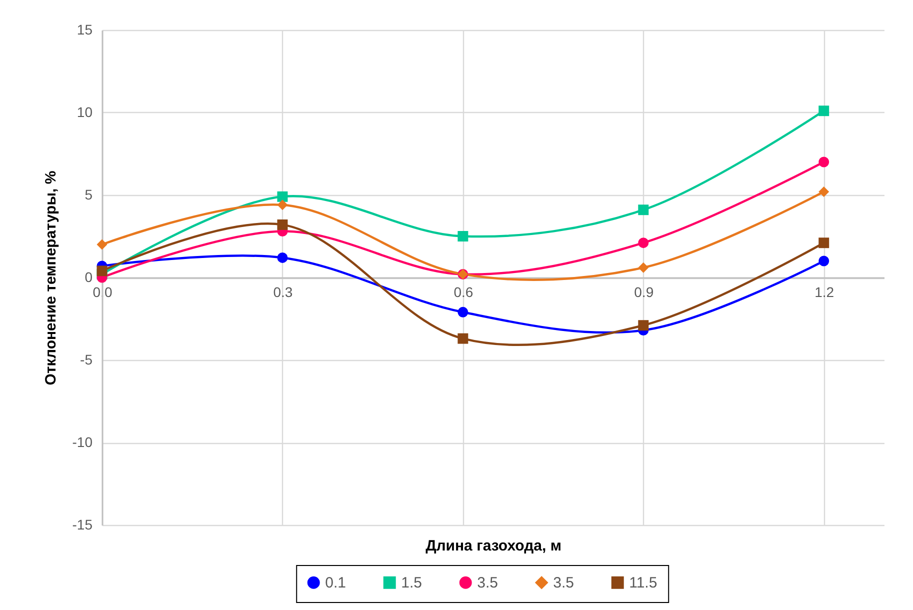 The image size is (913, 610). I want to click on x-tick-label: 0.9, so click(644, 292).